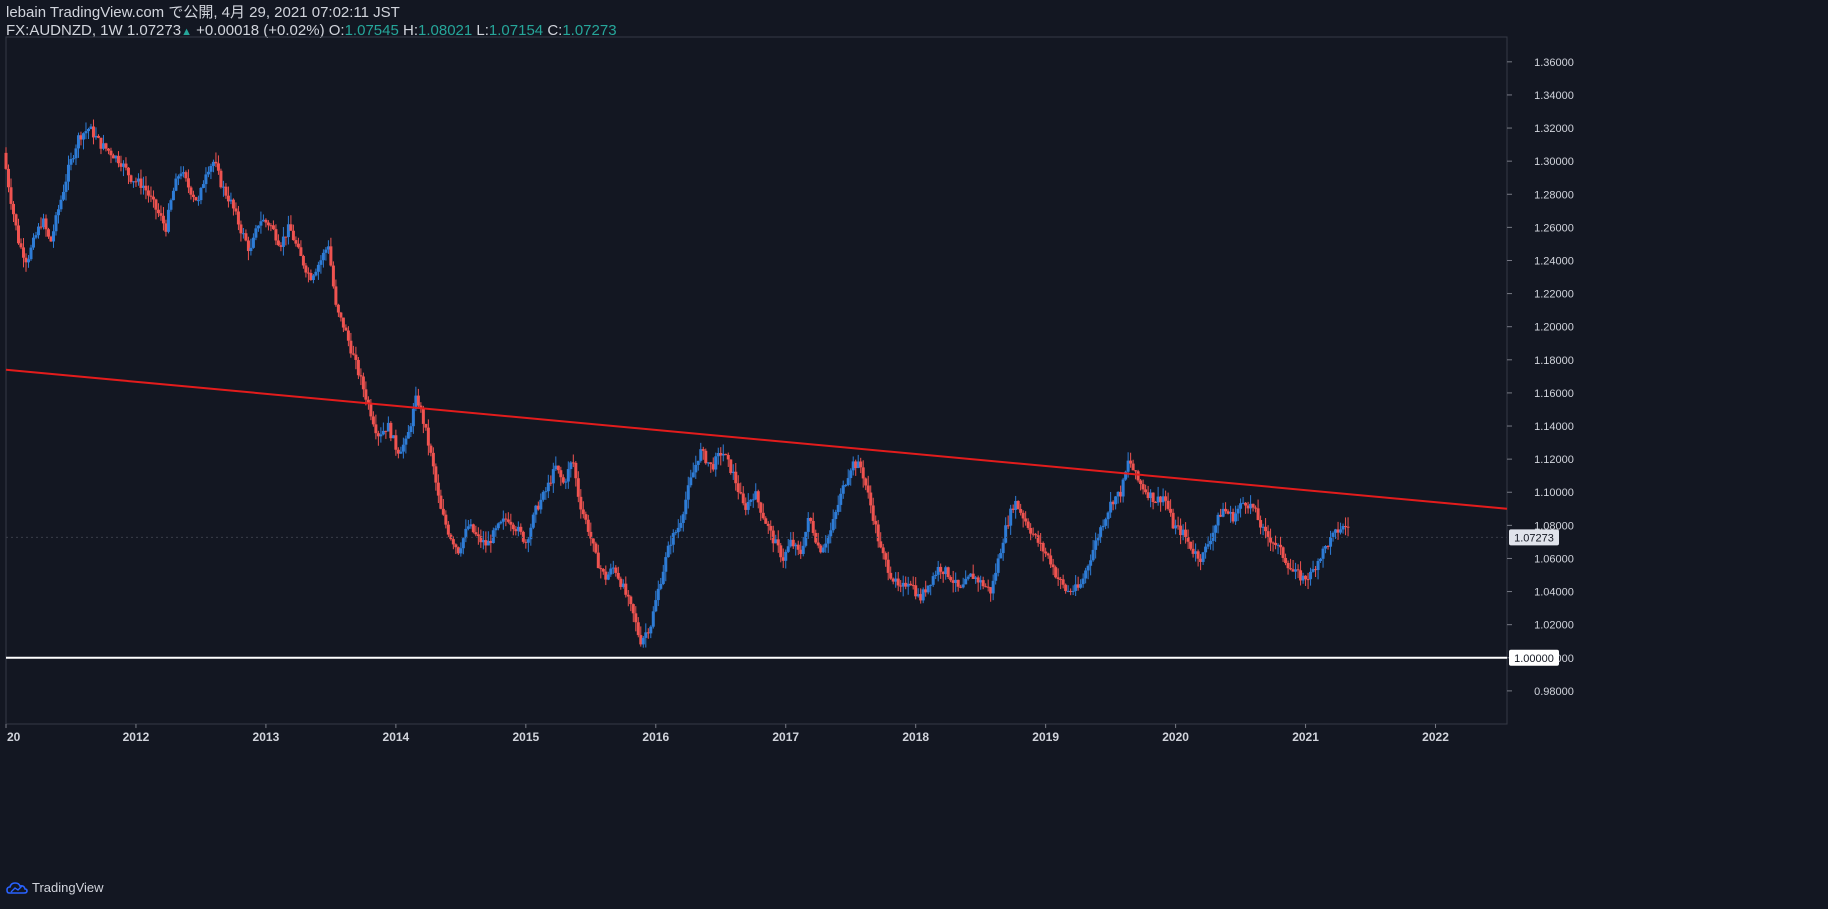 The width and height of the screenshot is (1828, 909). What do you see at coordinates (555, 30) in the screenshot?
I see `close-label: C:` at bounding box center [555, 30].